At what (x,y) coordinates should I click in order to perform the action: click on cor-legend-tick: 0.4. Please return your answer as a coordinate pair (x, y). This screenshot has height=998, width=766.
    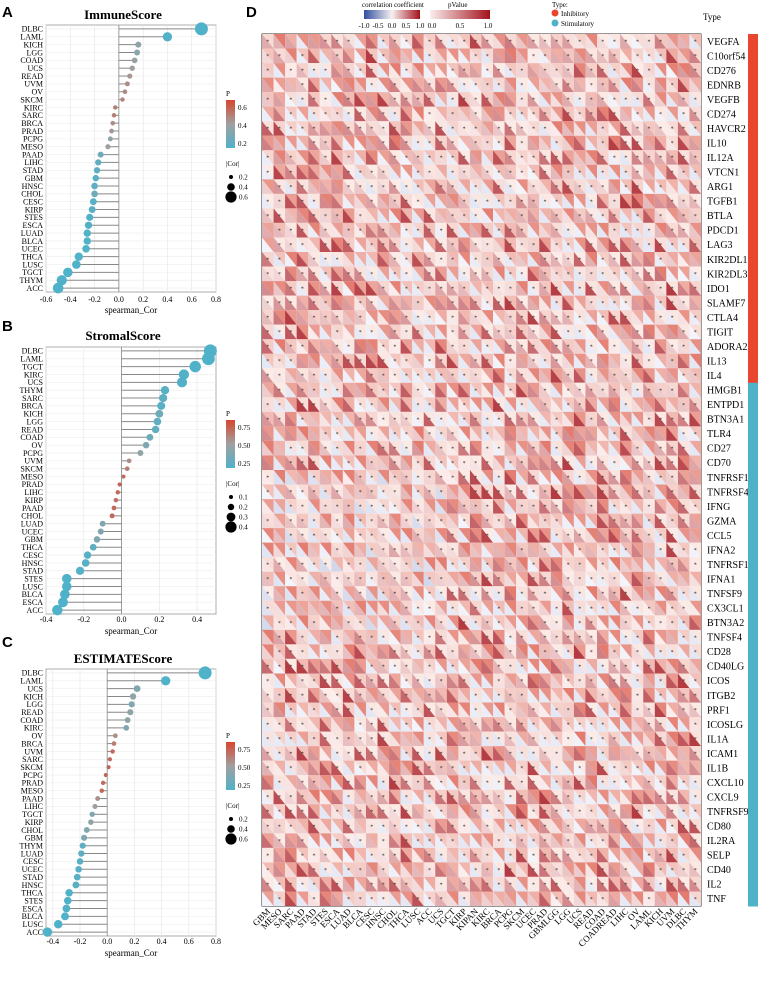
    Looking at the image, I should click on (243, 188).